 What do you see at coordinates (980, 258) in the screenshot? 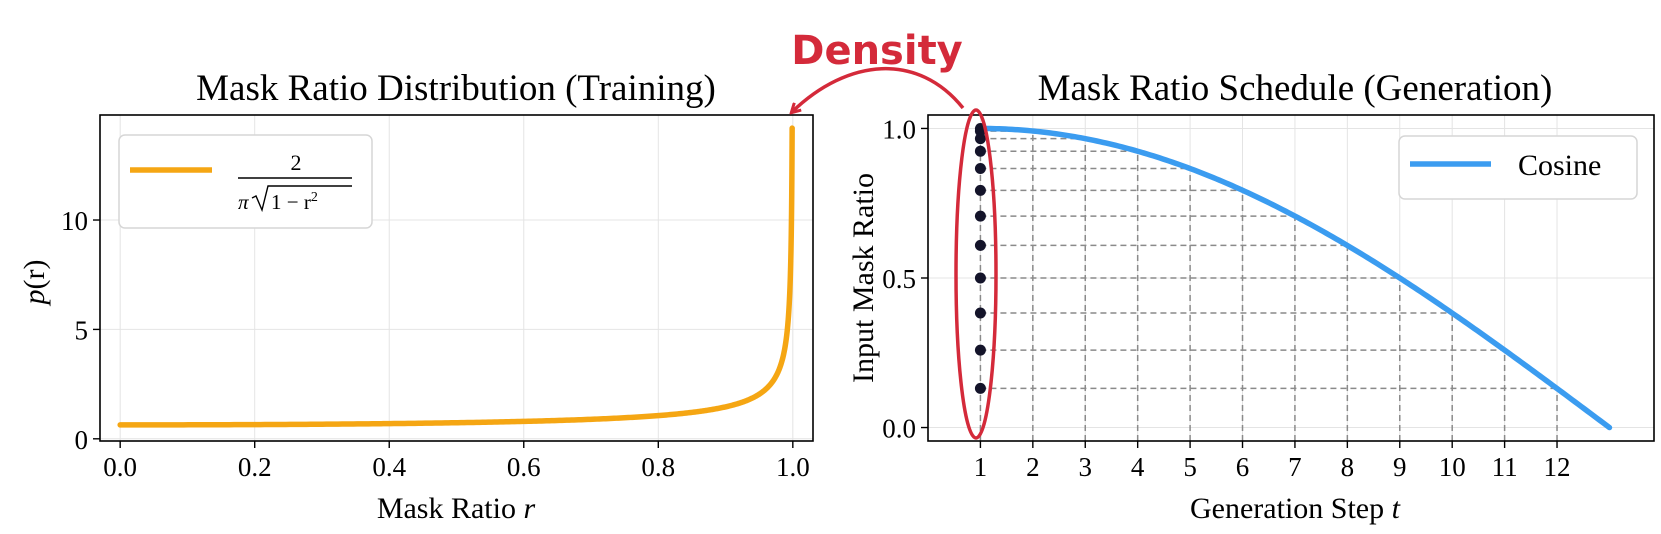
I see `right-step-dots` at bounding box center [980, 258].